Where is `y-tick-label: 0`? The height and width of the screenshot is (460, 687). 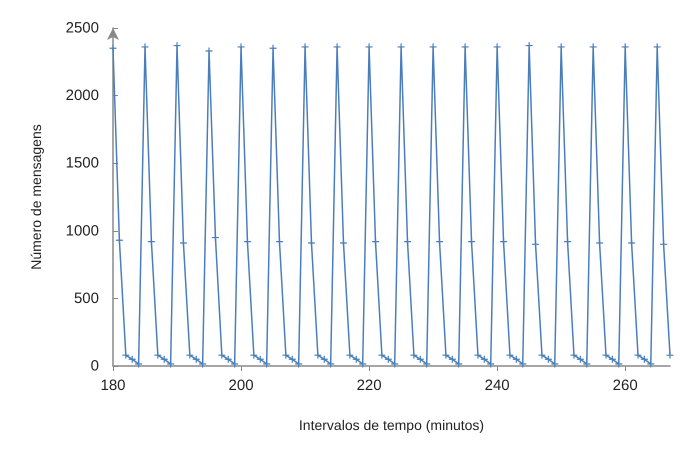 y-tick-label: 0 is located at coordinates (94, 366).